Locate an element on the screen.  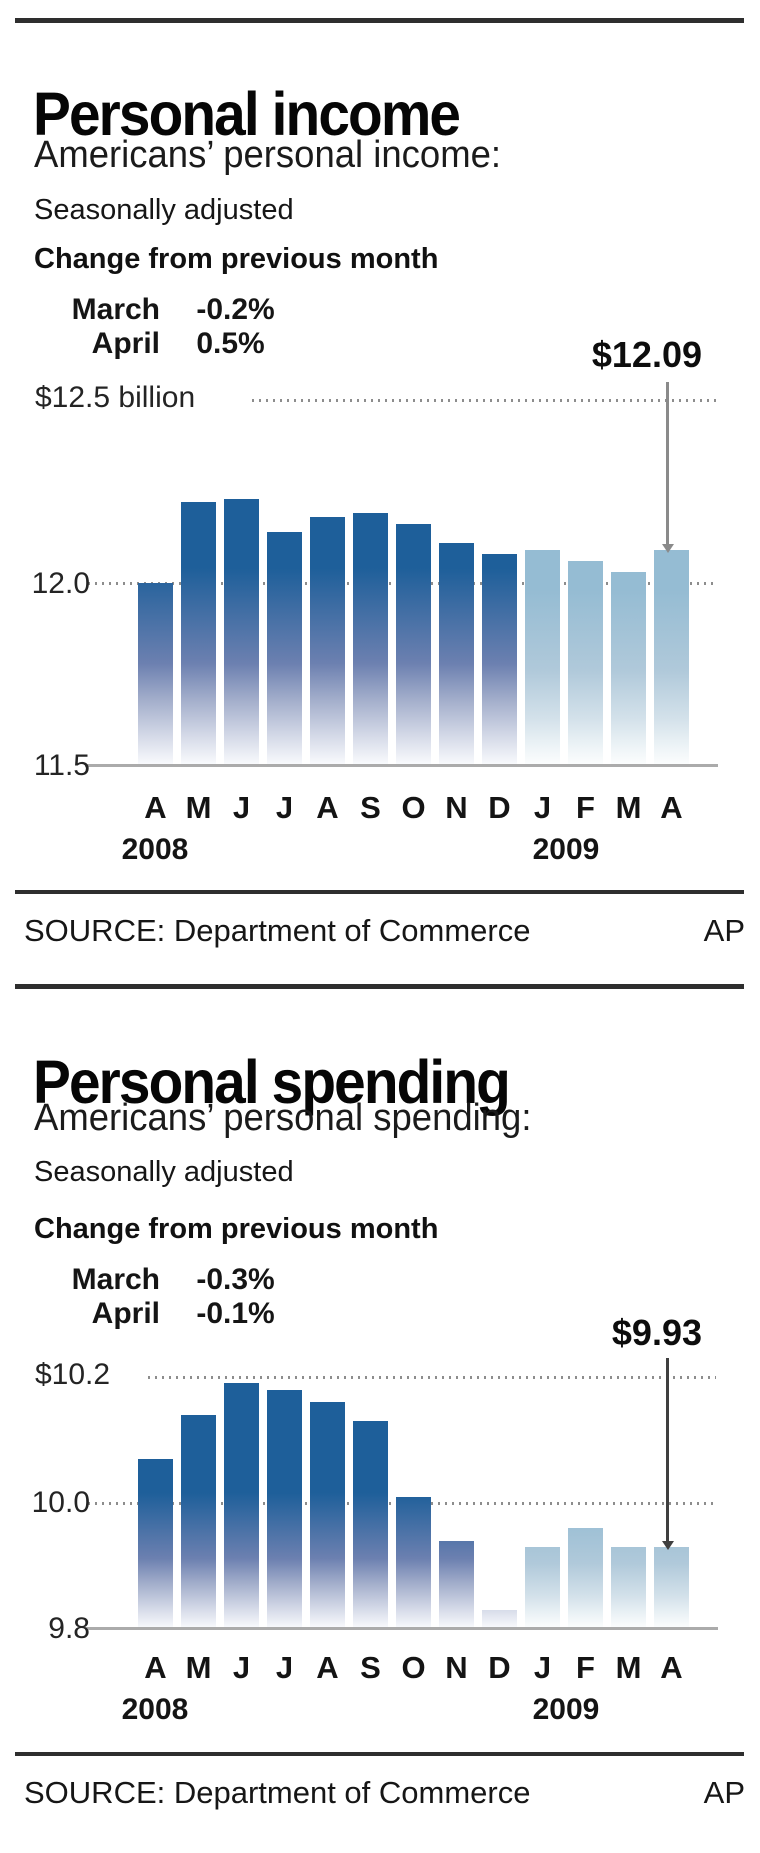
y-tick-bottom: 9.8 is located at coordinates (69, 1628).